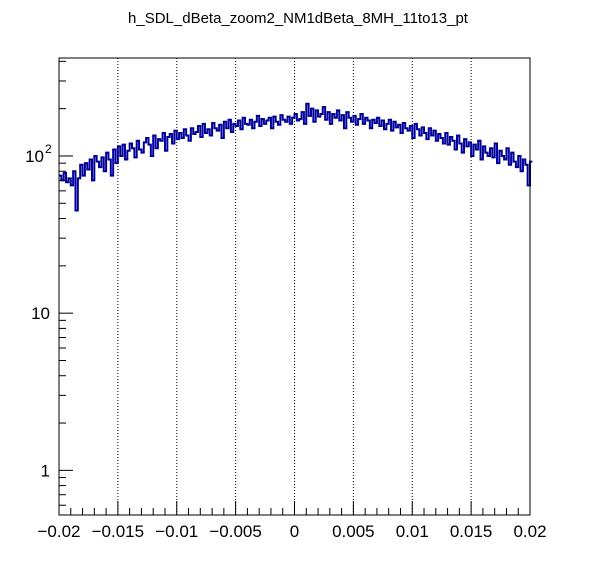 The height and width of the screenshot is (572, 596). I want to click on y-tick-label: 1, so click(45, 470).